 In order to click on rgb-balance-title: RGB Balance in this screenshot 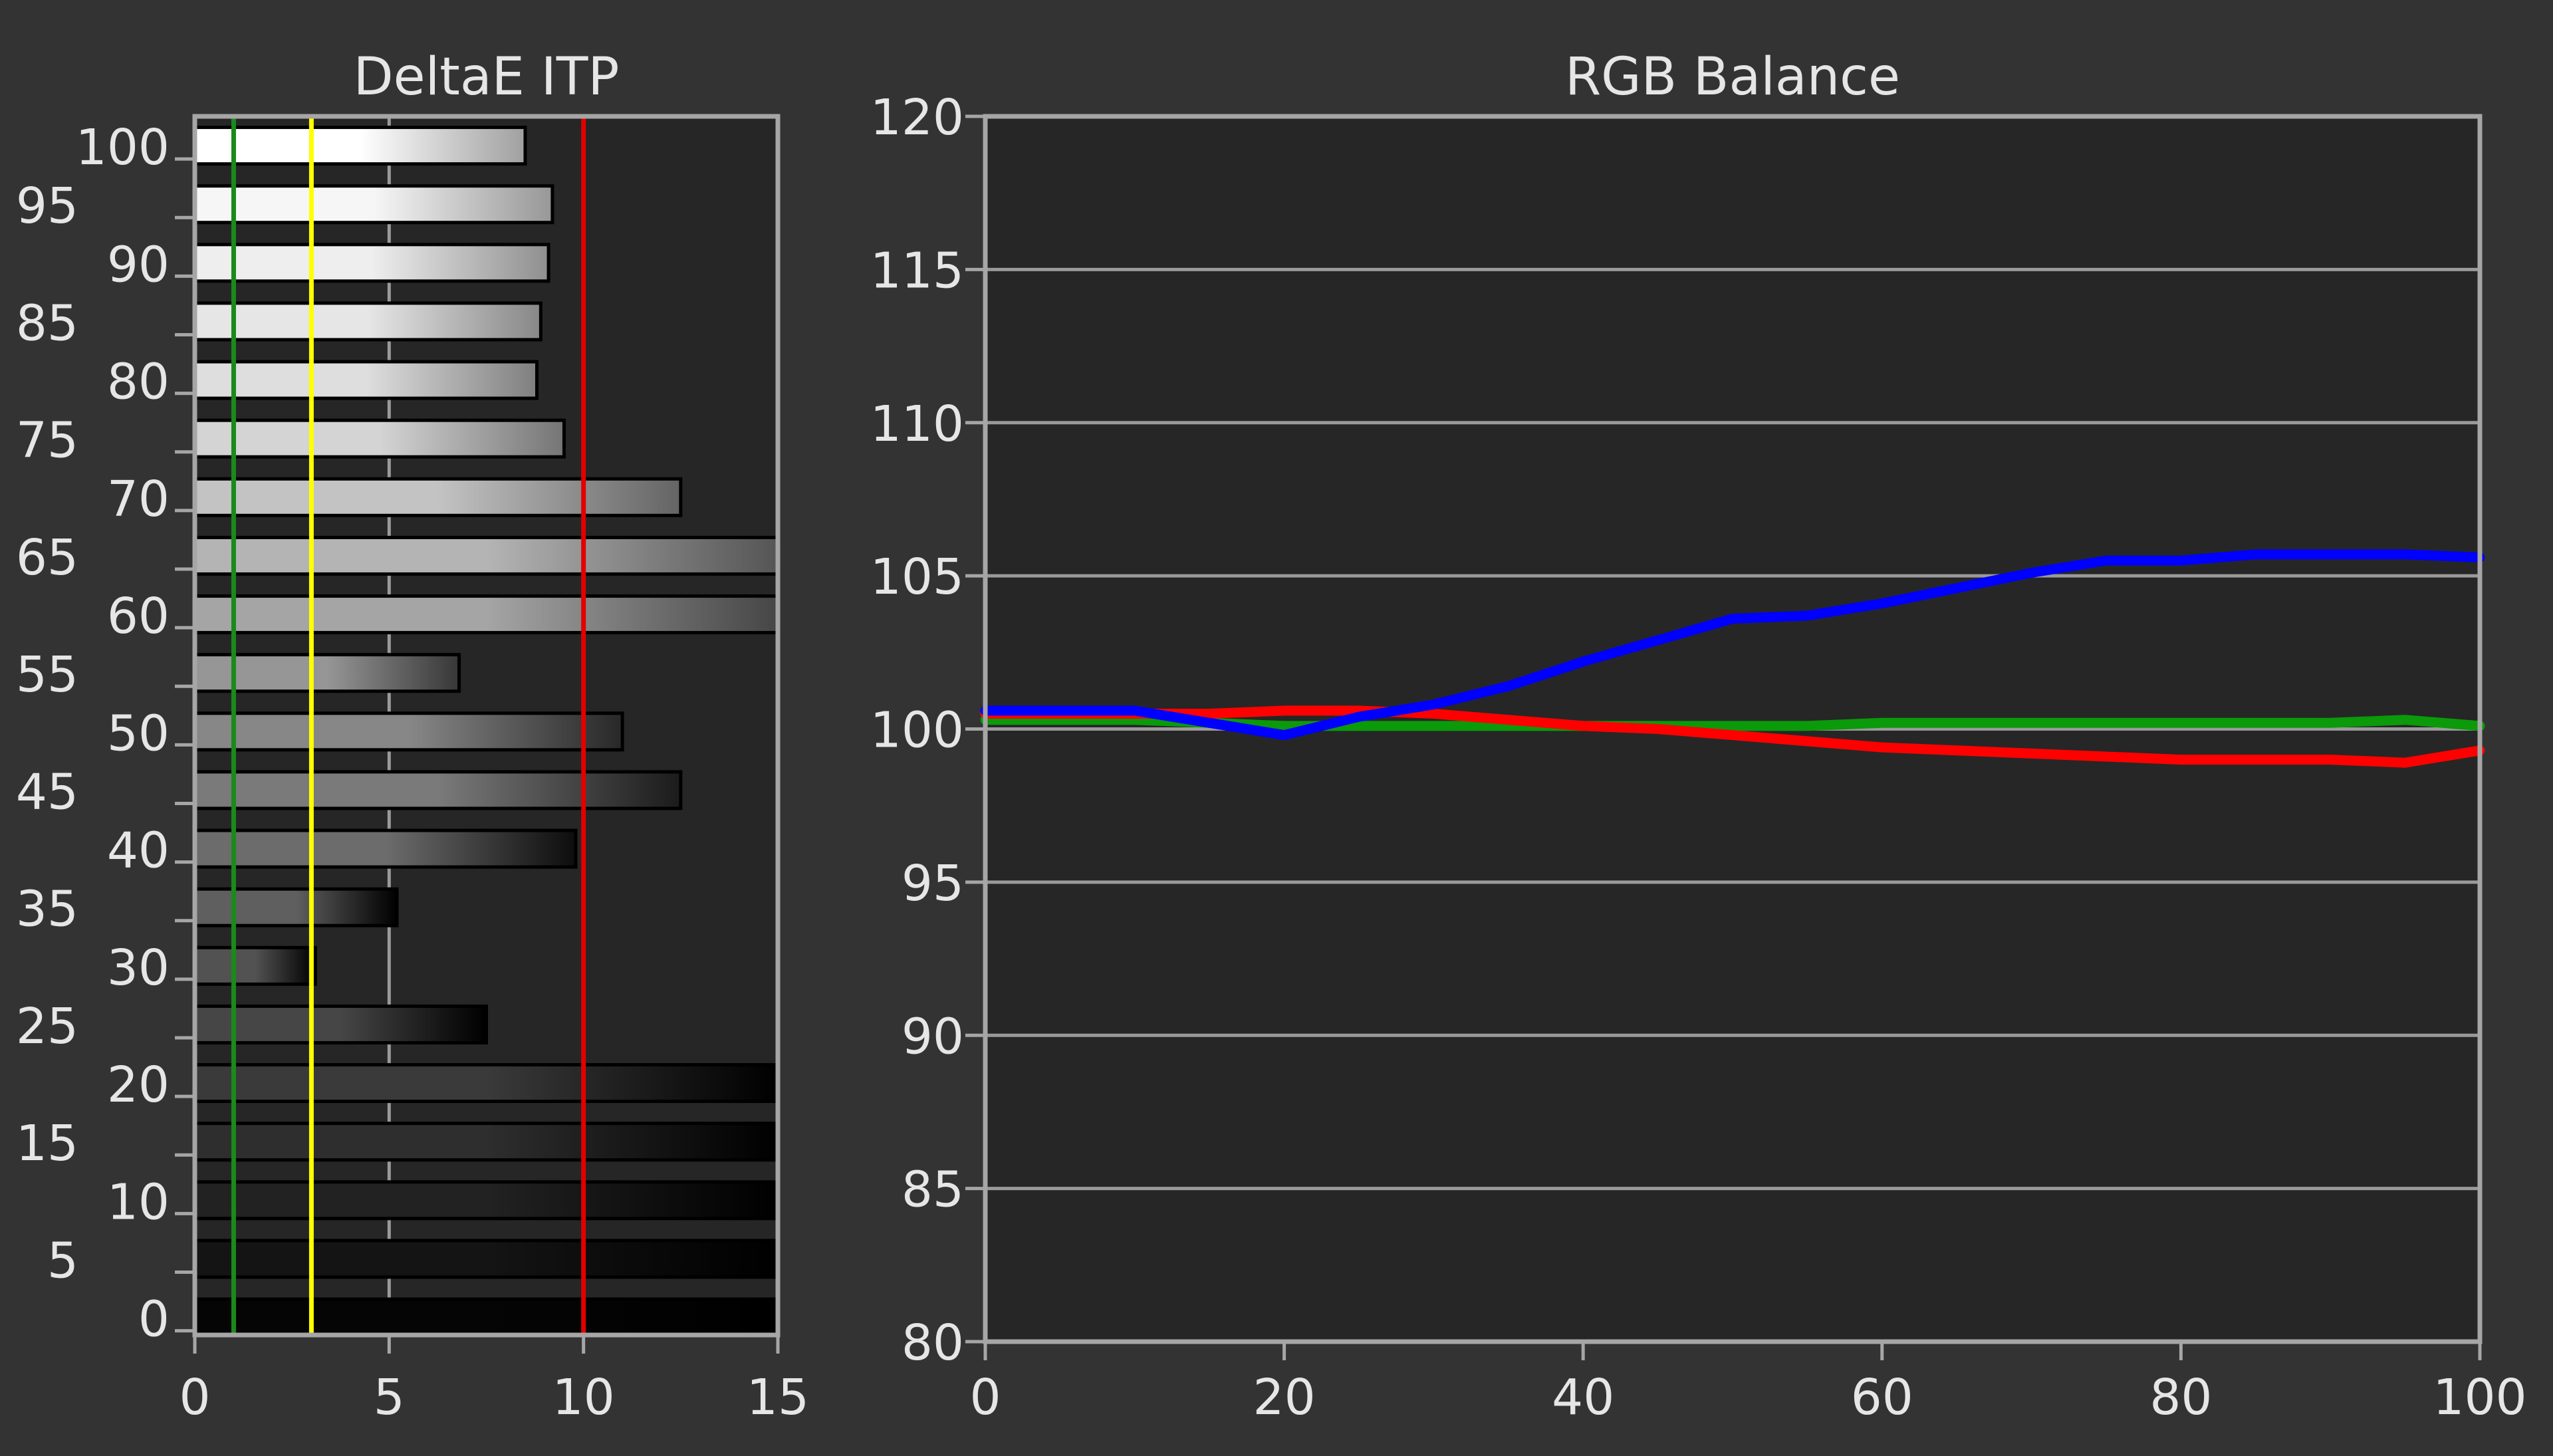, I will do `click(1732, 77)`.